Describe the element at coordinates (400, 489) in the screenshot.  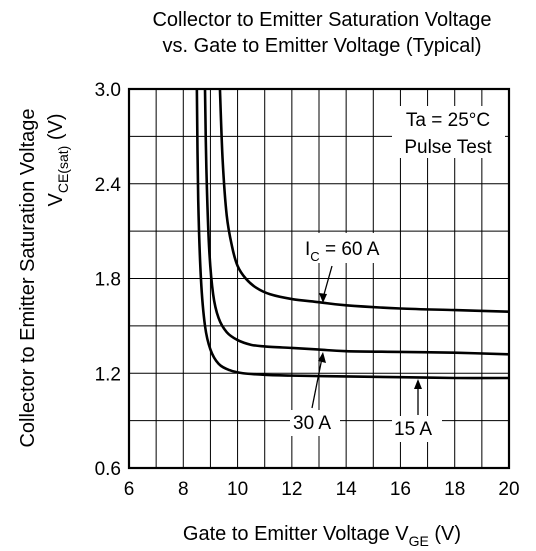
I see `x-tick-label: 16` at that location.